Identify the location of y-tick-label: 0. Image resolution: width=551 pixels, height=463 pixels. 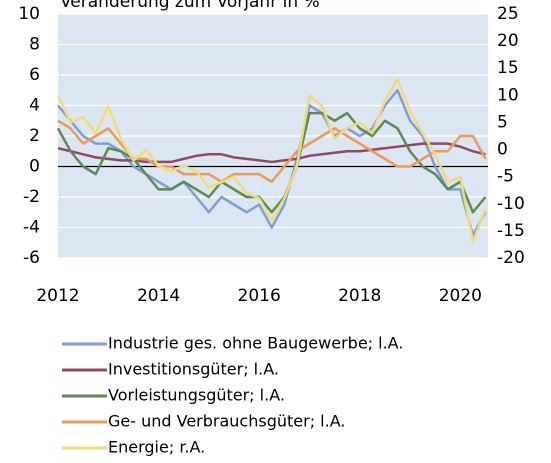
(34, 167).